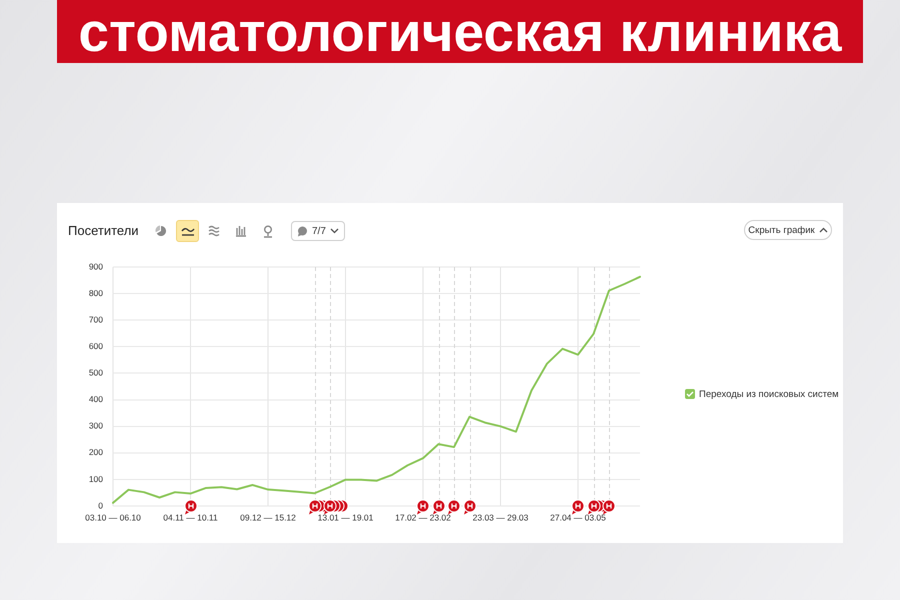  Describe the element at coordinates (187, 231) in the screenshot. I see `toggle-button` at that location.